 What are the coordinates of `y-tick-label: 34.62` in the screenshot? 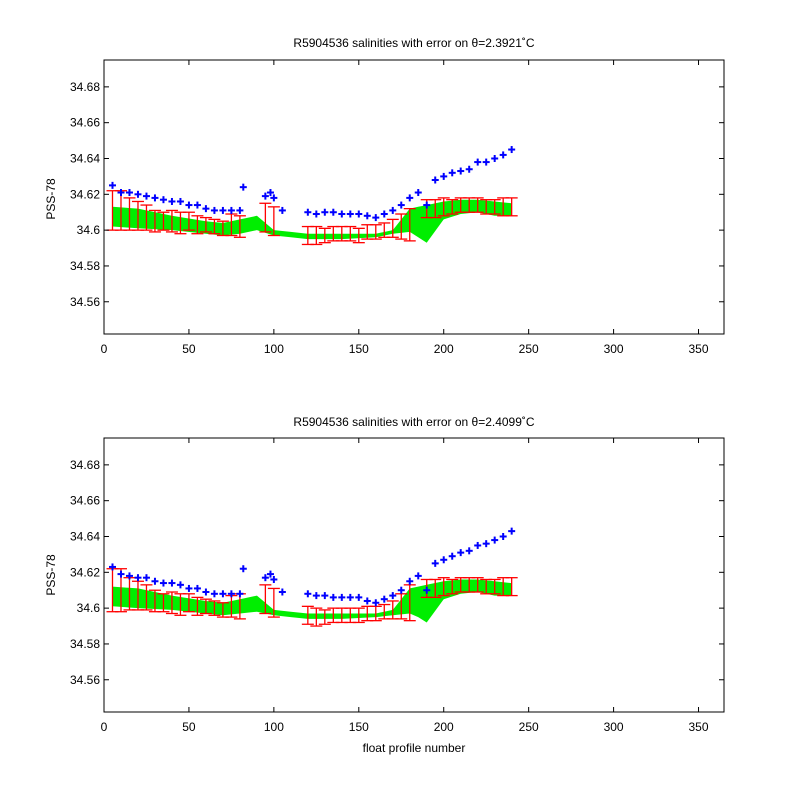 It's located at (85, 572).